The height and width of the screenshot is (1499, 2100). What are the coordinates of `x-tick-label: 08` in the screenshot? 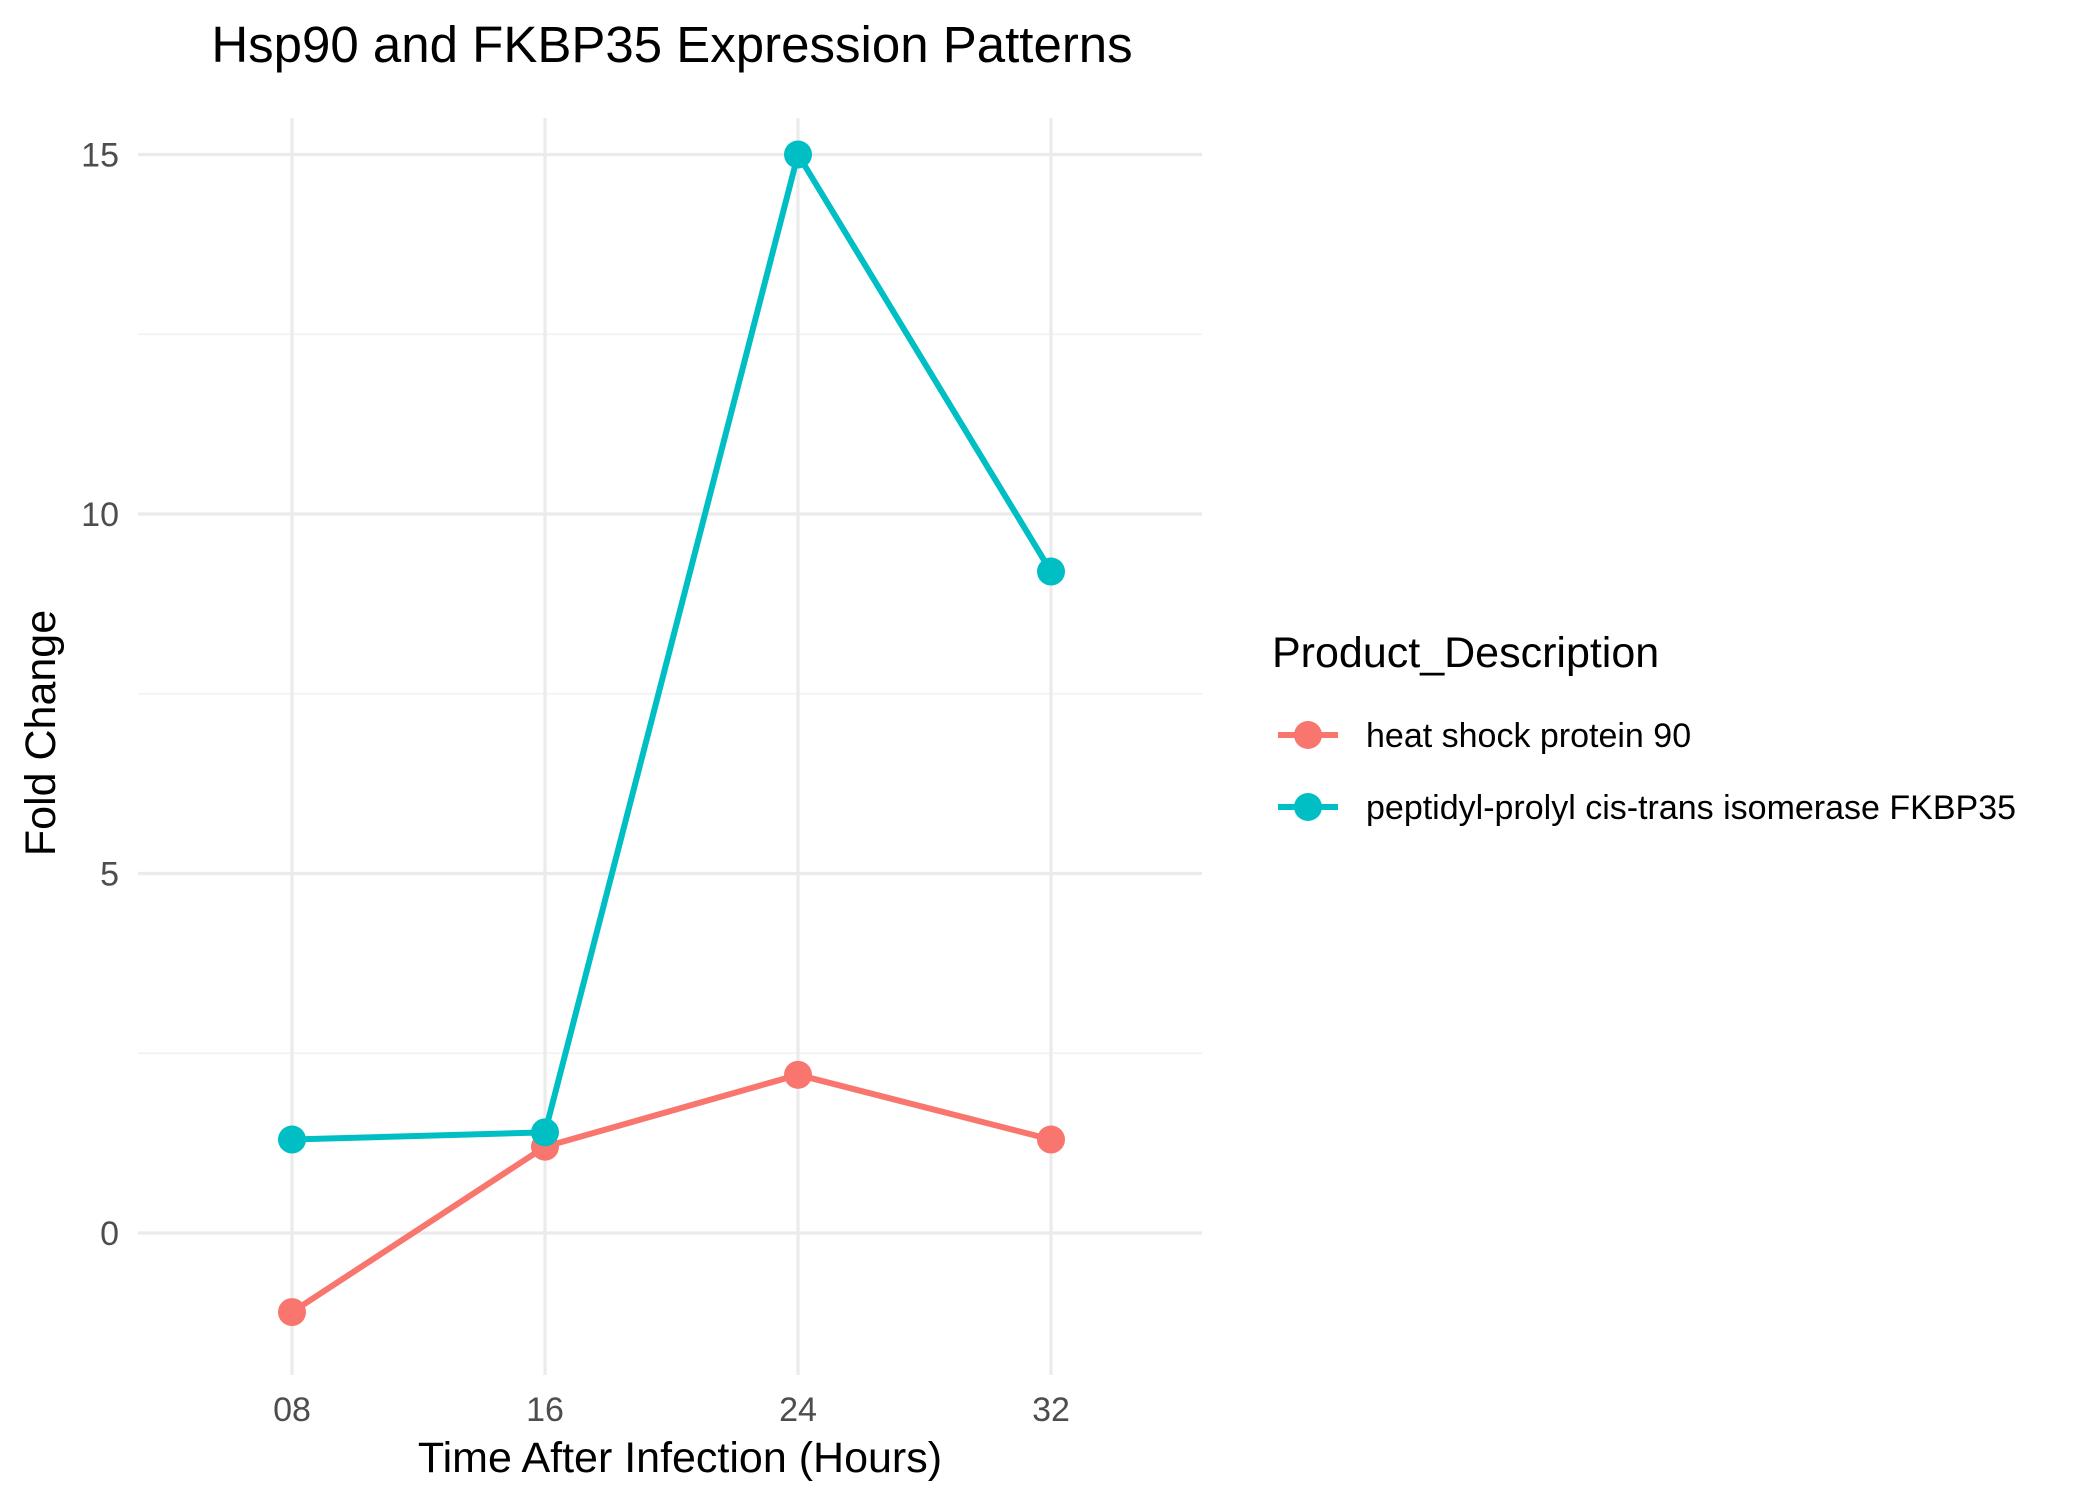 It's located at (292, 1410).